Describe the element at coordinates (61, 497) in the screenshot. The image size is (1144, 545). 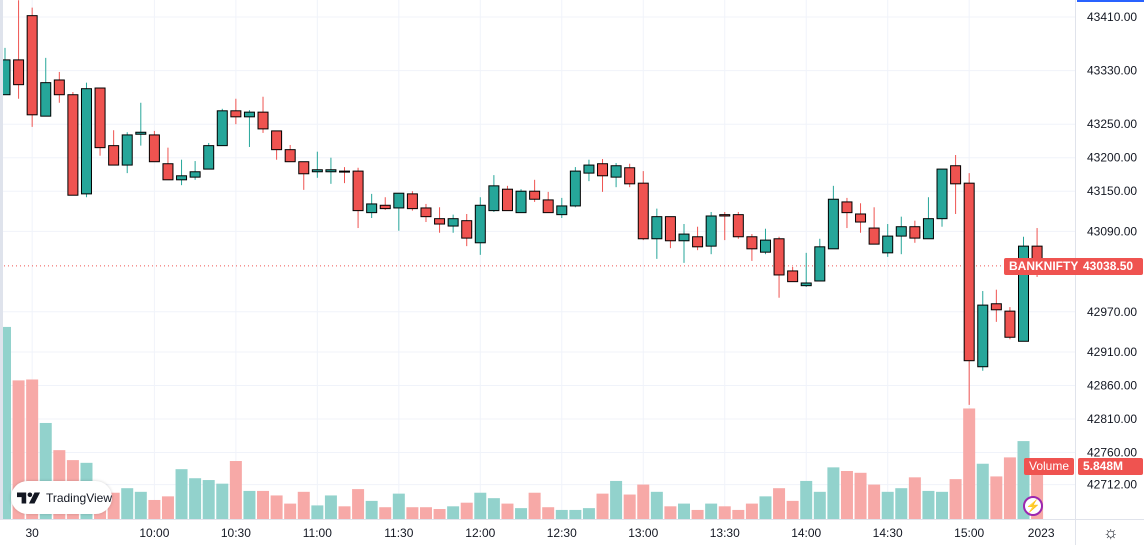
I see `tradingview-logo: TradingView` at that location.